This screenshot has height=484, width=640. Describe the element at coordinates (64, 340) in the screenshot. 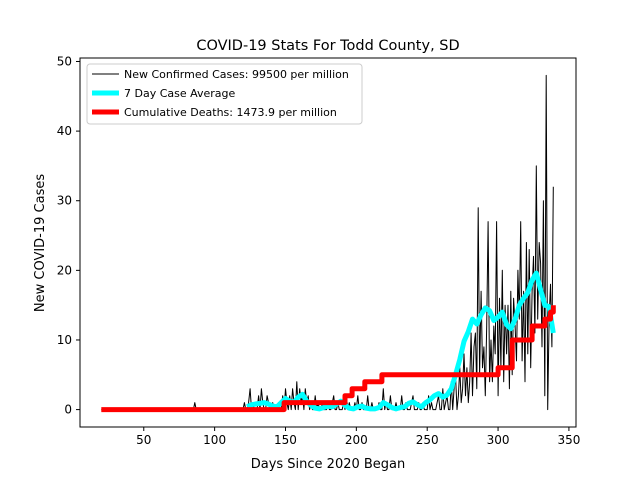

I see `y-tick-label: 10` at that location.